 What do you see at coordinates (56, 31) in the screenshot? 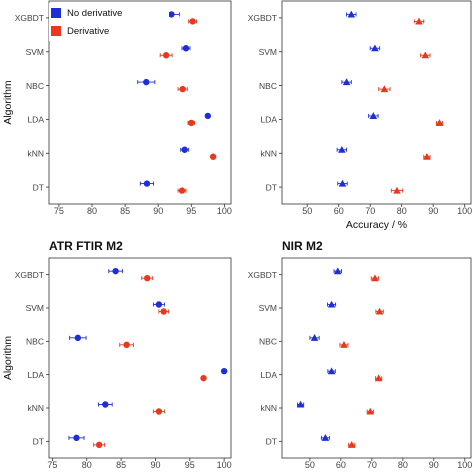
I see `legend-swatch-derivative` at bounding box center [56, 31].